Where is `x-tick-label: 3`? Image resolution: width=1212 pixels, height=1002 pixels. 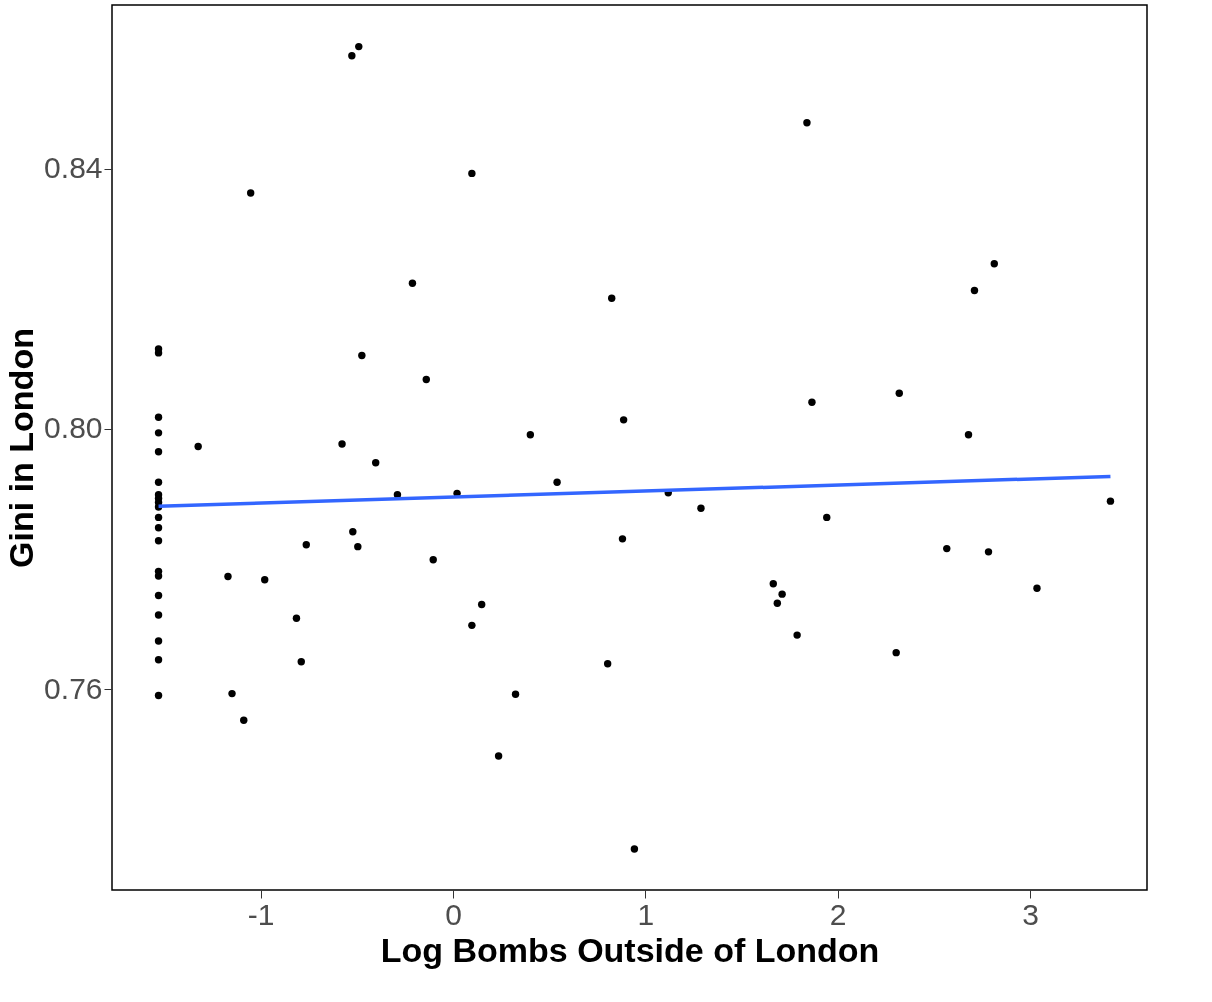 x-tick-label: 3 is located at coordinates (1030, 914).